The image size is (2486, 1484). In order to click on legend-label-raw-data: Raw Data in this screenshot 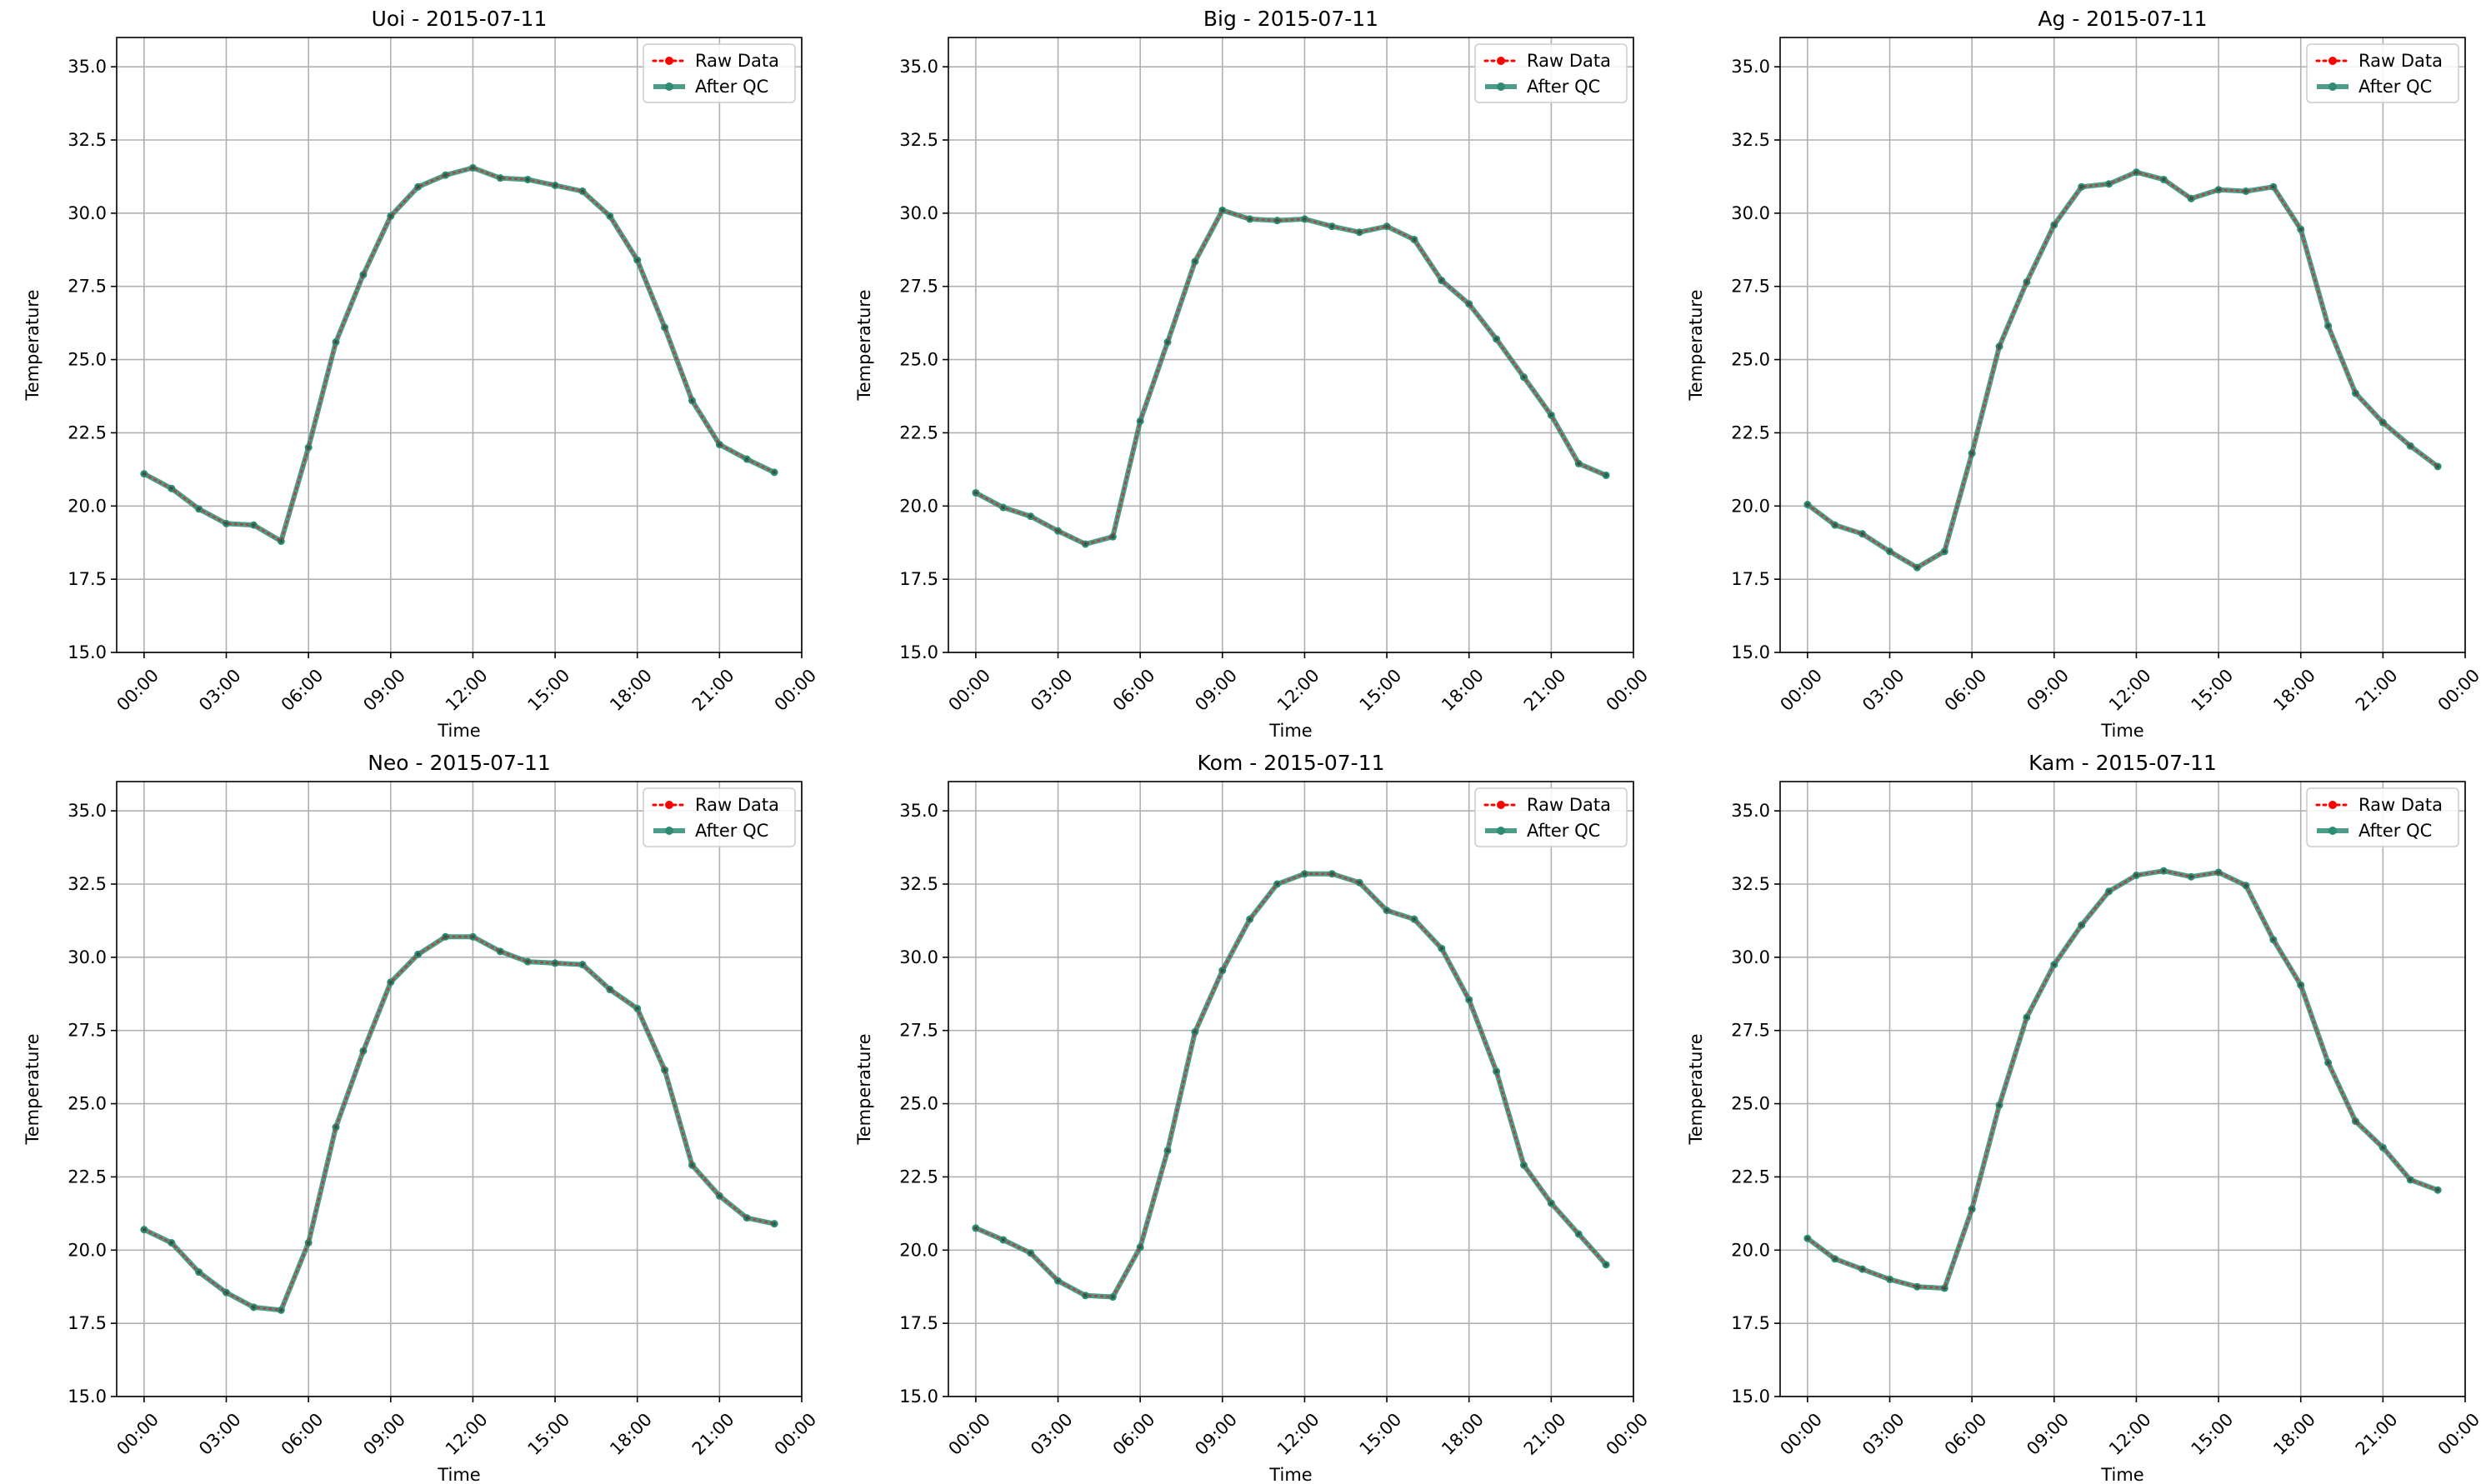, I will do `click(737, 805)`.